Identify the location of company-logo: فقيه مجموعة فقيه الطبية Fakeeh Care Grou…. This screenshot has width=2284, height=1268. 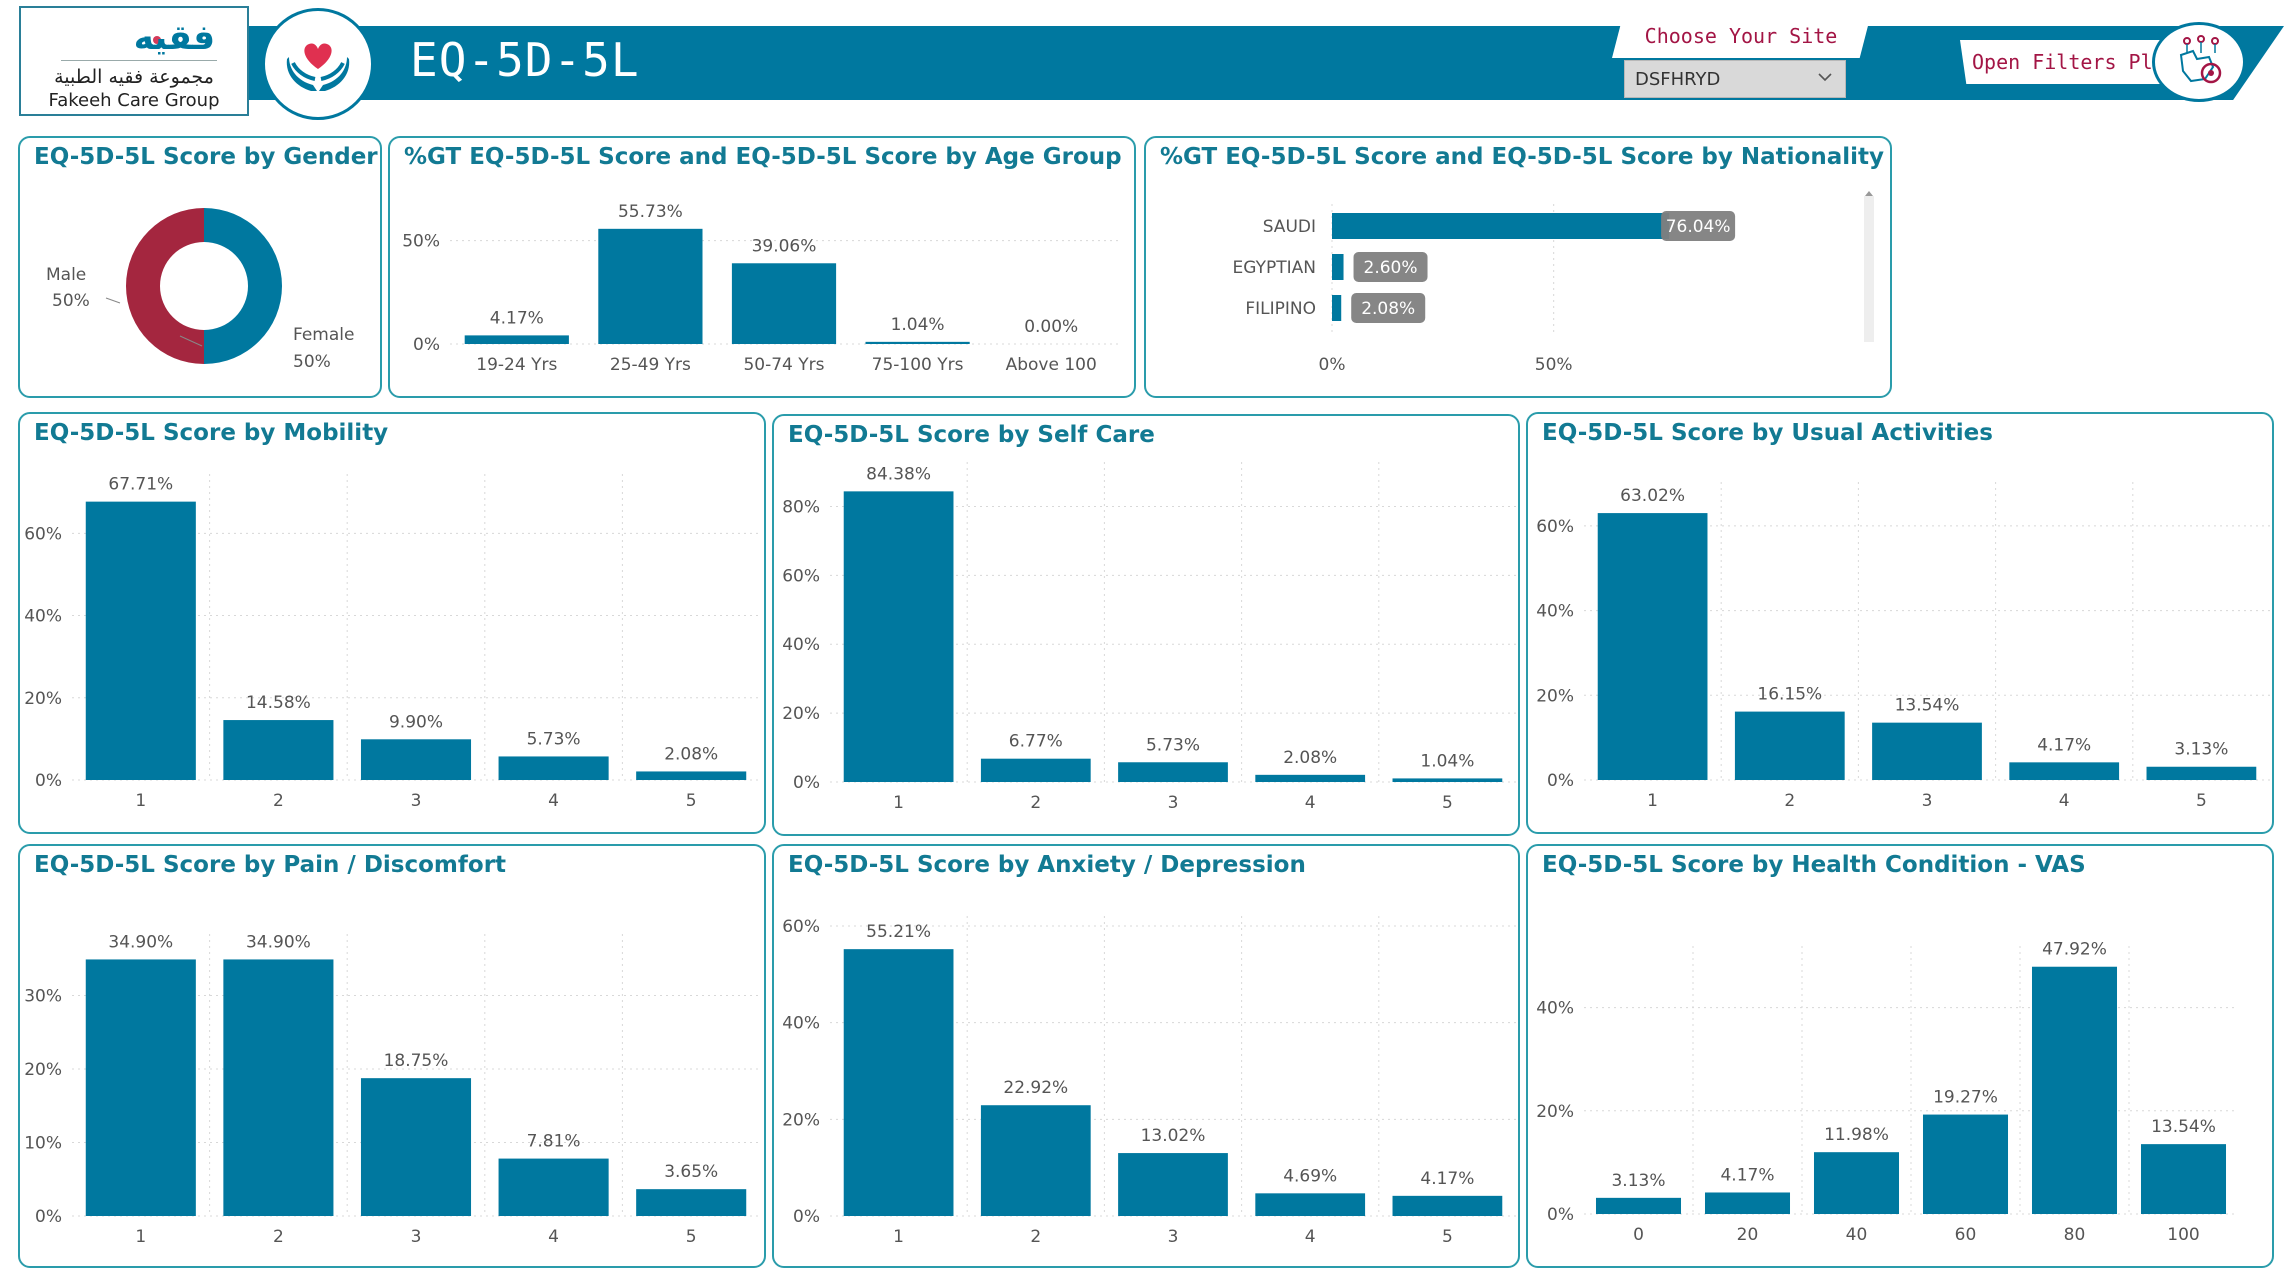
(134, 61).